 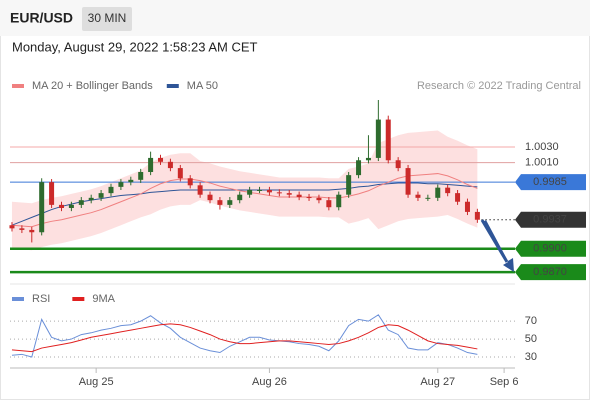 I want to click on level-label: 1.0010, so click(x=542, y=163).